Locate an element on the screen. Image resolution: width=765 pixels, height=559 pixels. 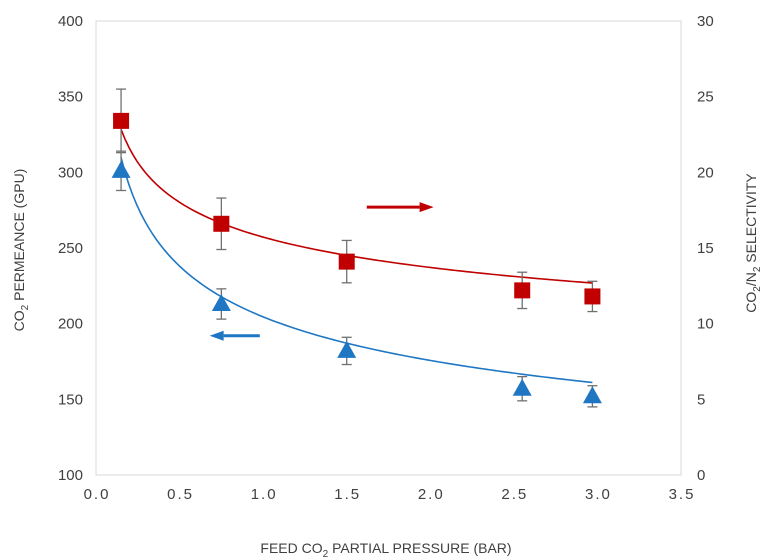
y-tick-label-right: 30 is located at coordinates (705, 21).